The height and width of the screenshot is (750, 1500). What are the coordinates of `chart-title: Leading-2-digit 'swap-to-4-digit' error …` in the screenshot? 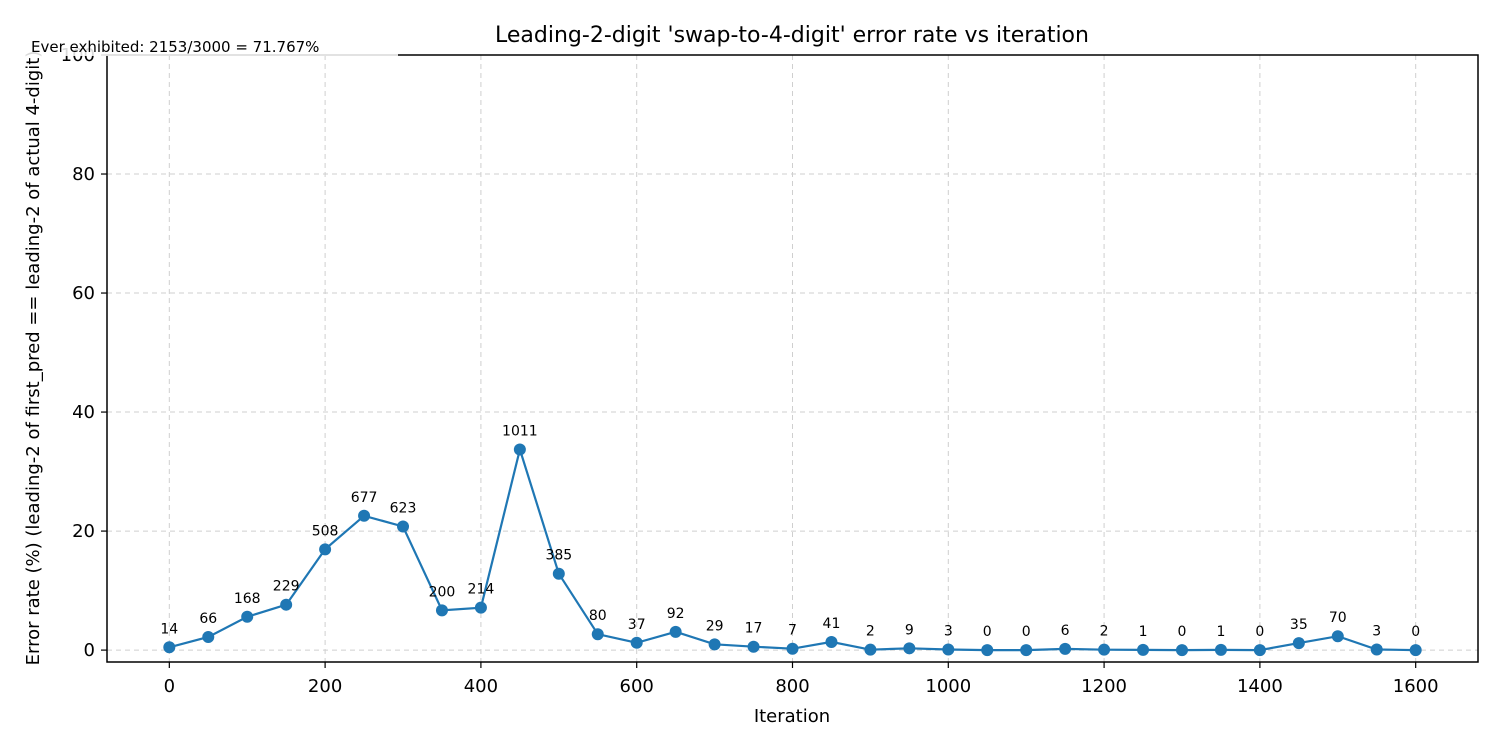 It's located at (792, 35).